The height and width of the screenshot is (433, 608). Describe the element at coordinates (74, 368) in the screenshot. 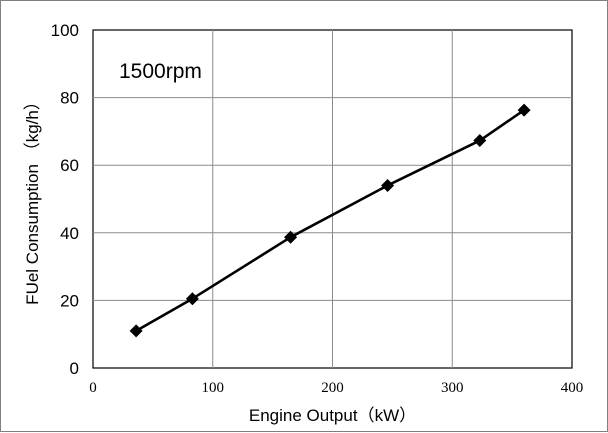

I see `y-tick-label: 0` at that location.